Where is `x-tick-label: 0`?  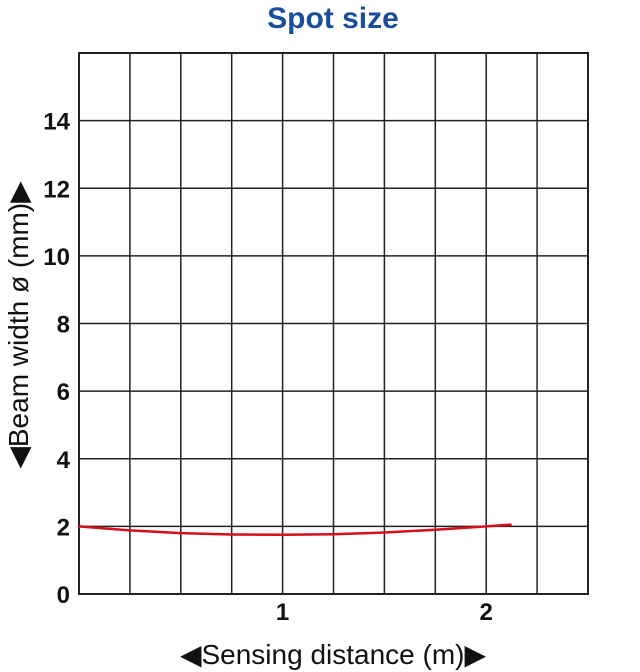 x-tick-label: 0 is located at coordinates (63, 595).